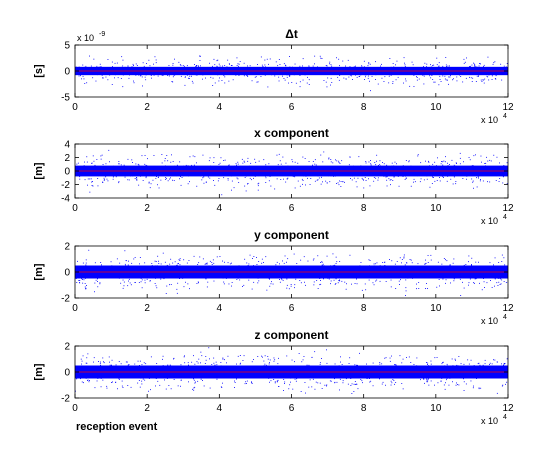 The height and width of the screenshot is (462, 560). I want to click on x-tick-label: 8, so click(364, 208).